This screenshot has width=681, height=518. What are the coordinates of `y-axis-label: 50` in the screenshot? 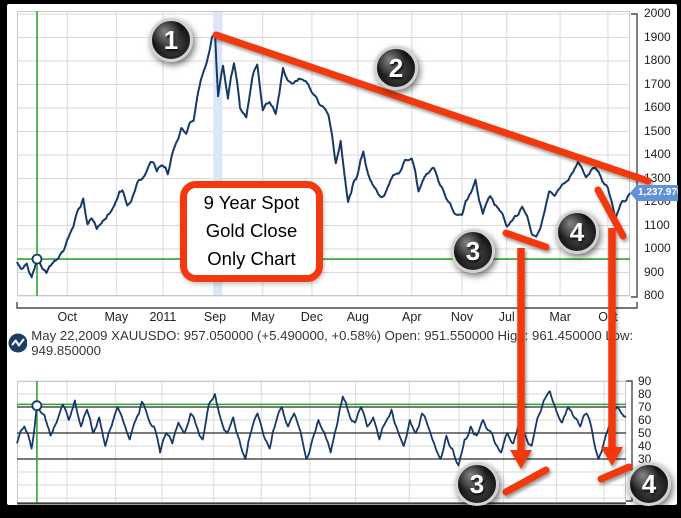 It's located at (645, 433).